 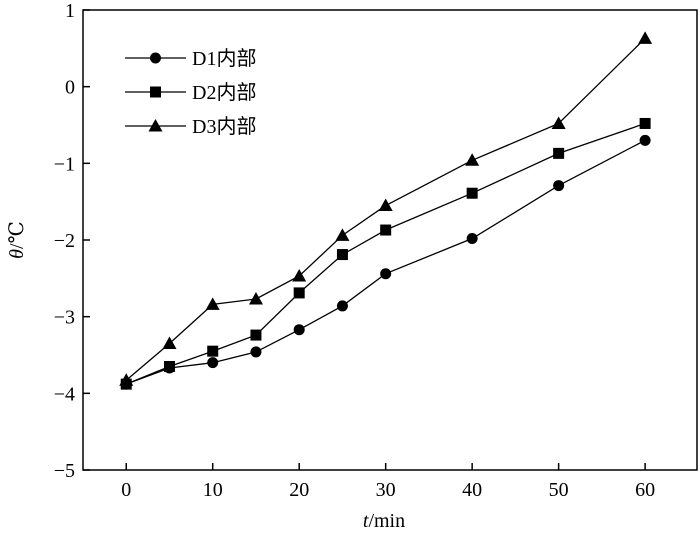 I want to click on x-tick-label: 40, so click(x=472, y=490).